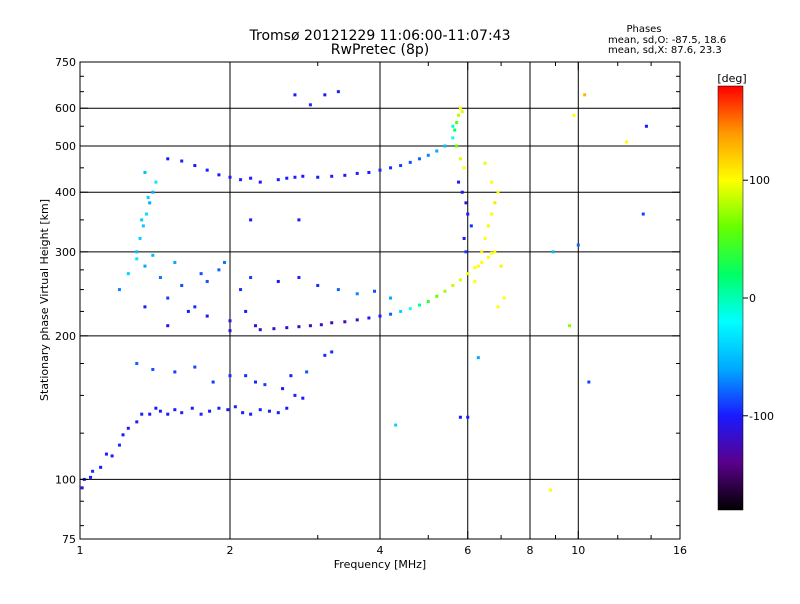  What do you see at coordinates (643, 29) in the screenshot?
I see `stats-heading: Phases` at bounding box center [643, 29].